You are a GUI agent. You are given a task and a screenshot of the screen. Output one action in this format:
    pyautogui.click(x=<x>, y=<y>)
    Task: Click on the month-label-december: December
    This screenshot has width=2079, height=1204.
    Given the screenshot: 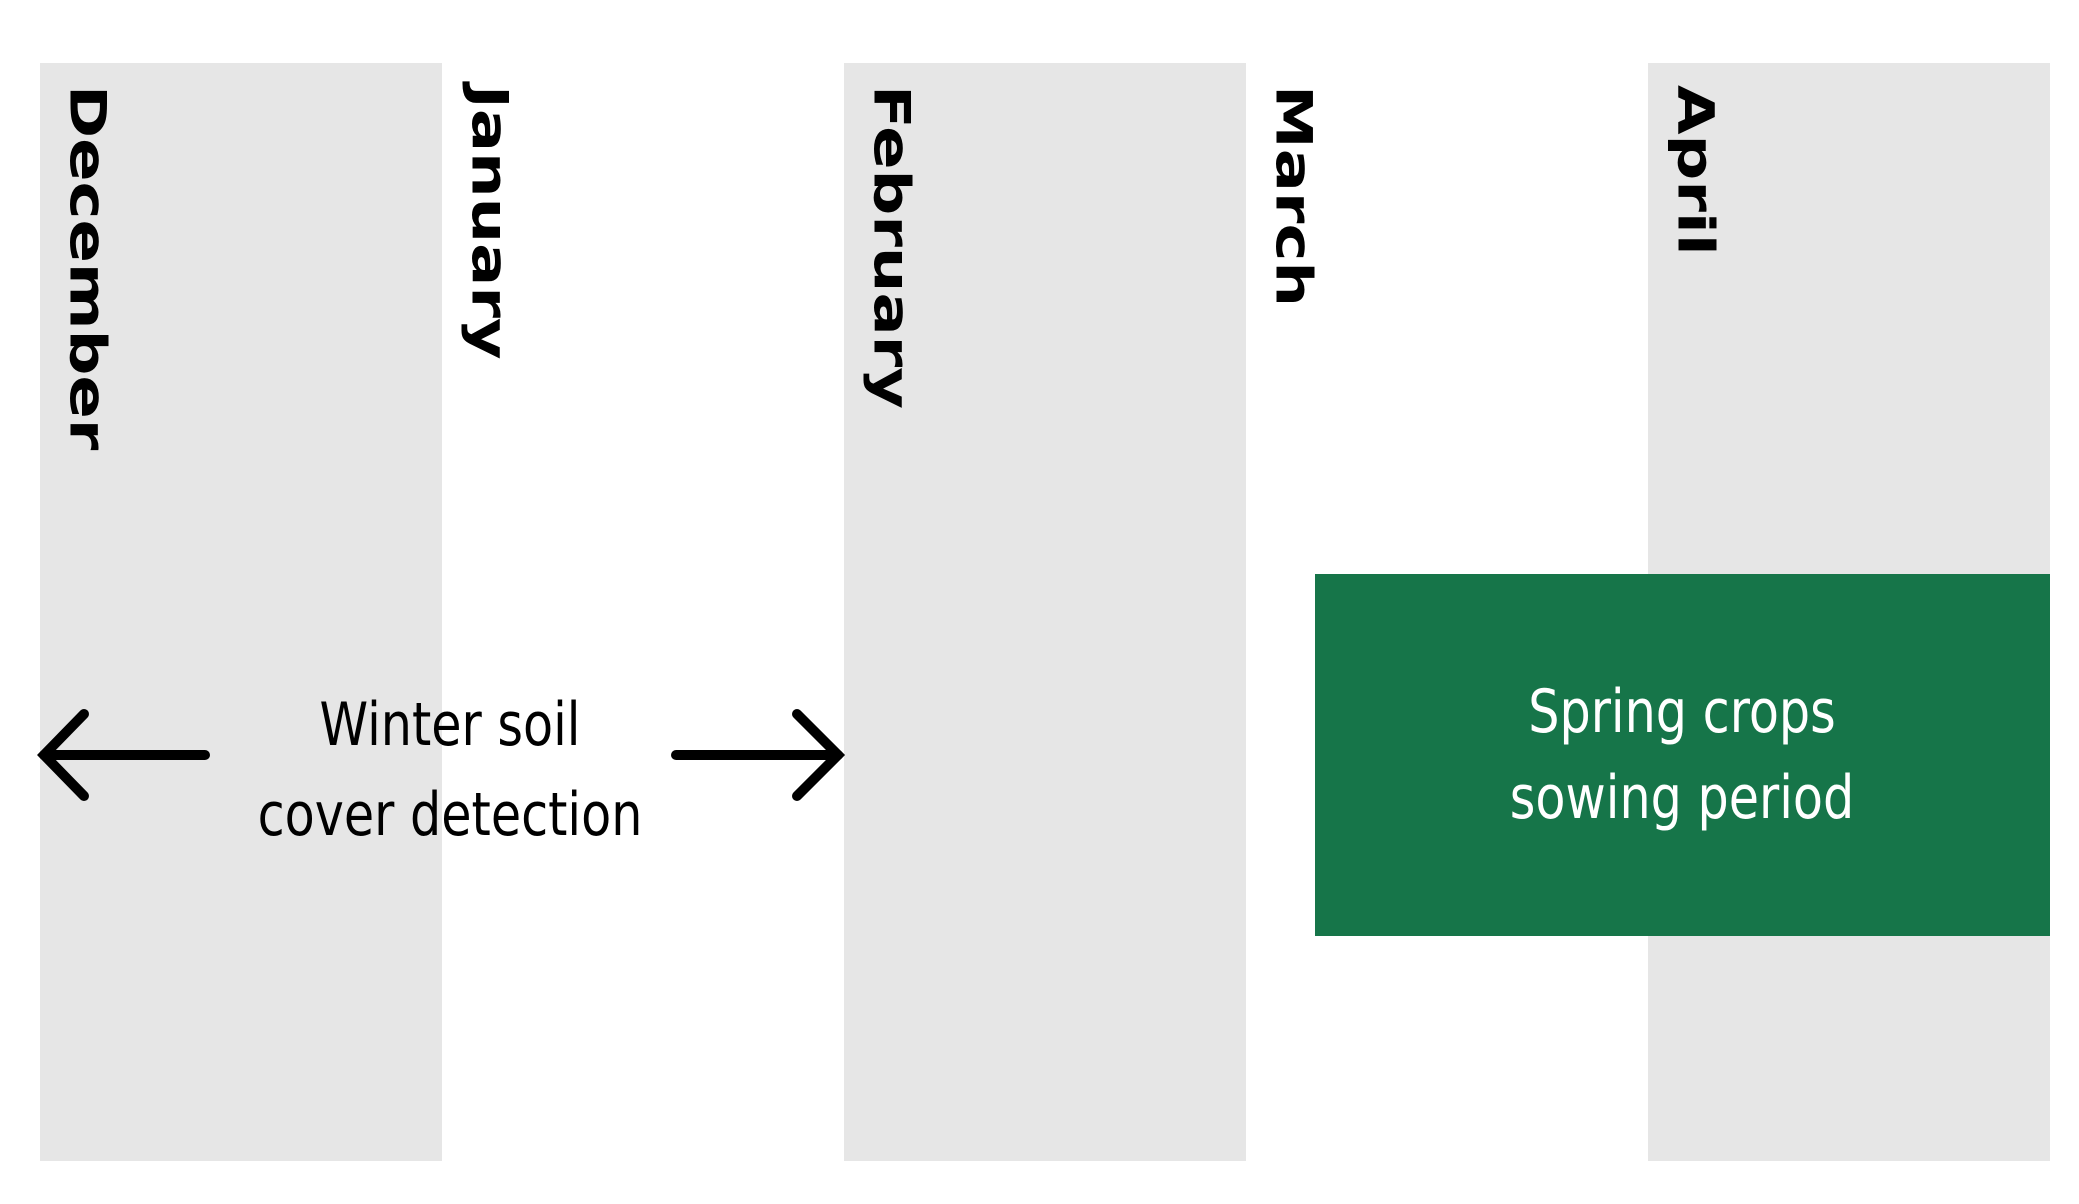 What is the action you would take?
    pyautogui.click(x=87, y=268)
    